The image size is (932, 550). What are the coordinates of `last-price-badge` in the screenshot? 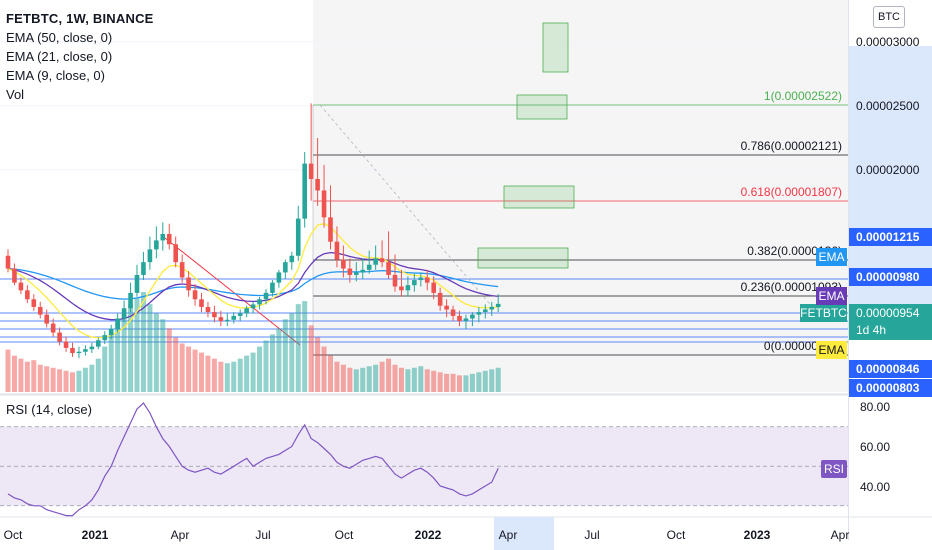 It's located at (890, 322).